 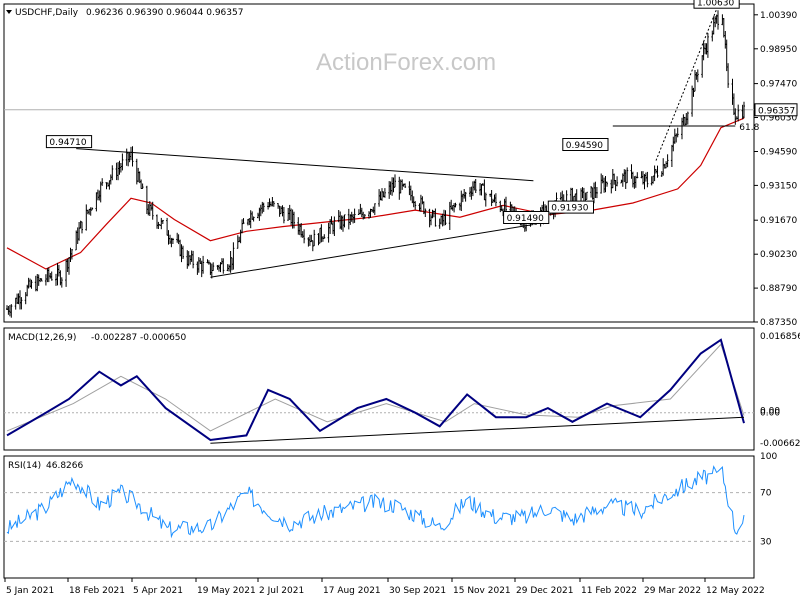 I want to click on price-label: 0.94710, so click(x=67, y=143).